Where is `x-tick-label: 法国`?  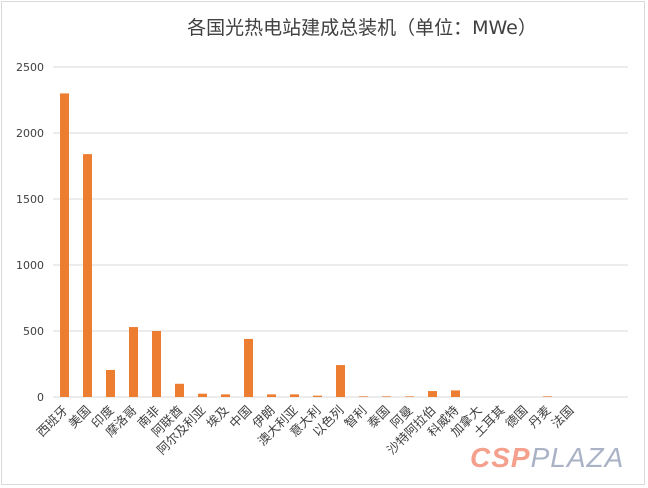
x-tick-label: 法国 is located at coordinates (562, 417).